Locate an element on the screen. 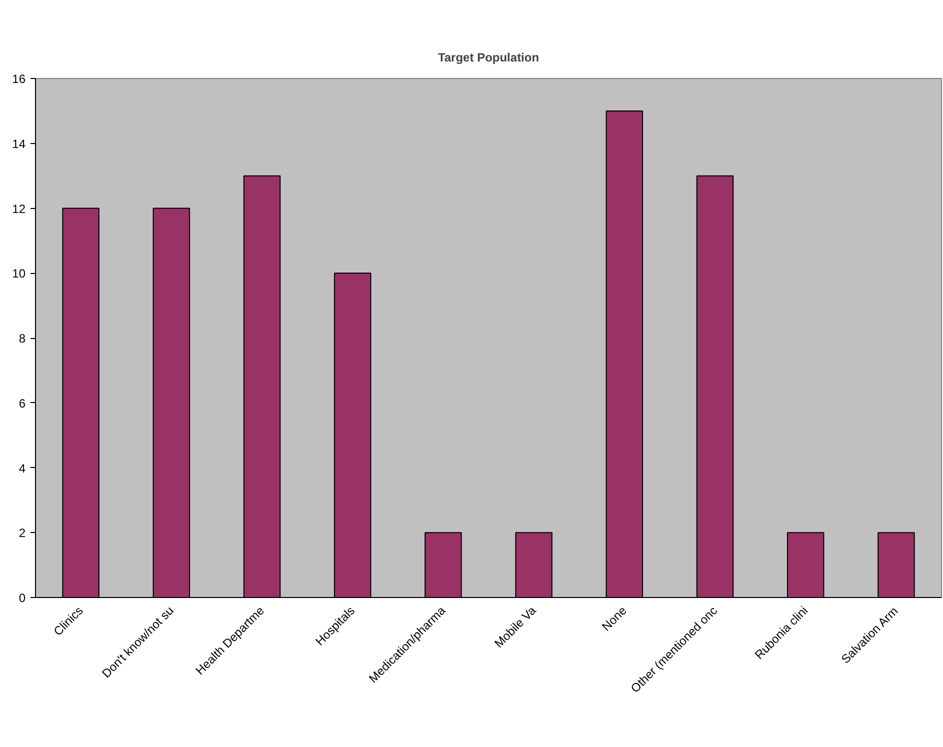 Image resolution: width=943 pixels, height=747 pixels. chart-title: Target Population is located at coordinates (489, 57).